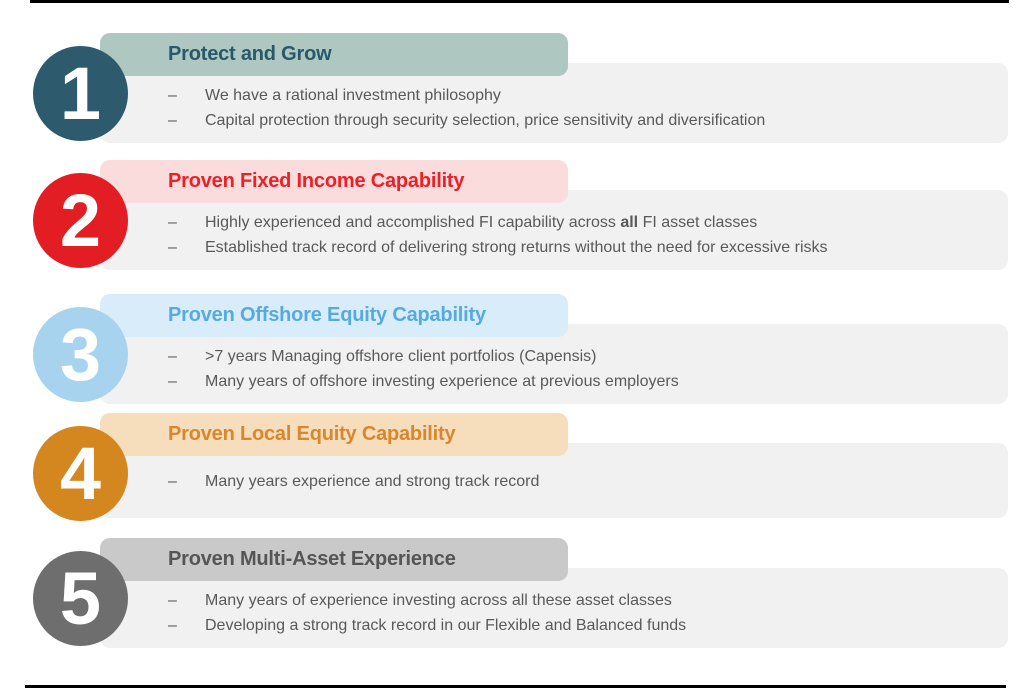 The height and width of the screenshot is (690, 1024). I want to click on step-title: Protect and Grow, so click(250, 54).